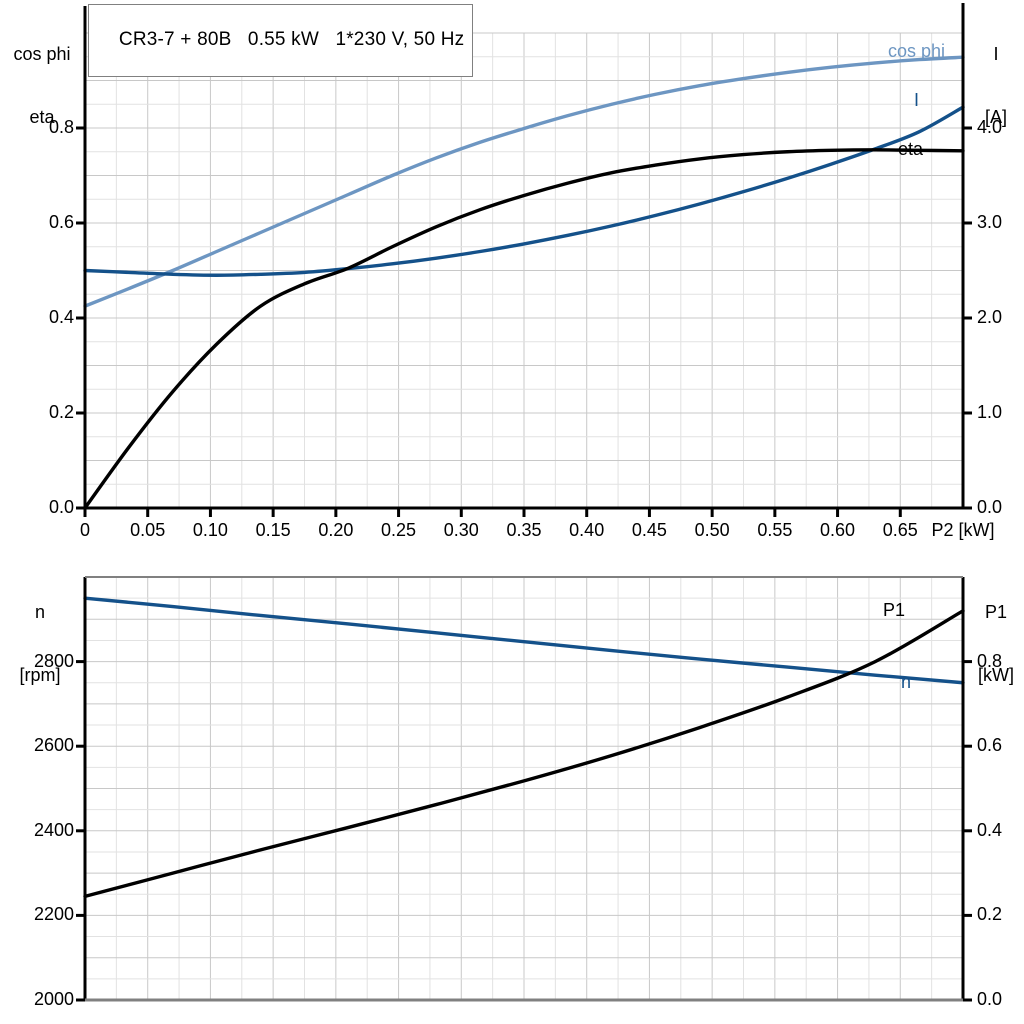 The height and width of the screenshot is (1024, 1024). I want to click on top-chart-xtick-0.15: 0.15, so click(273, 530).